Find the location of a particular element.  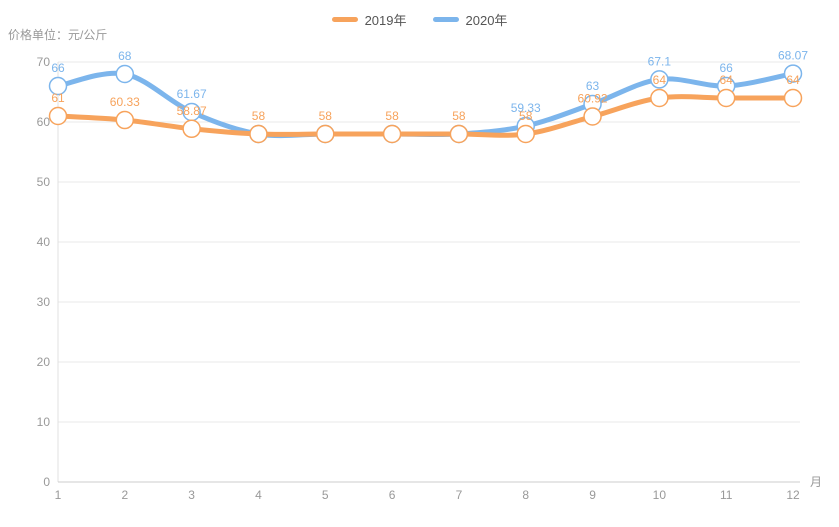

x-axis-title: 月 is located at coordinates (816, 482).